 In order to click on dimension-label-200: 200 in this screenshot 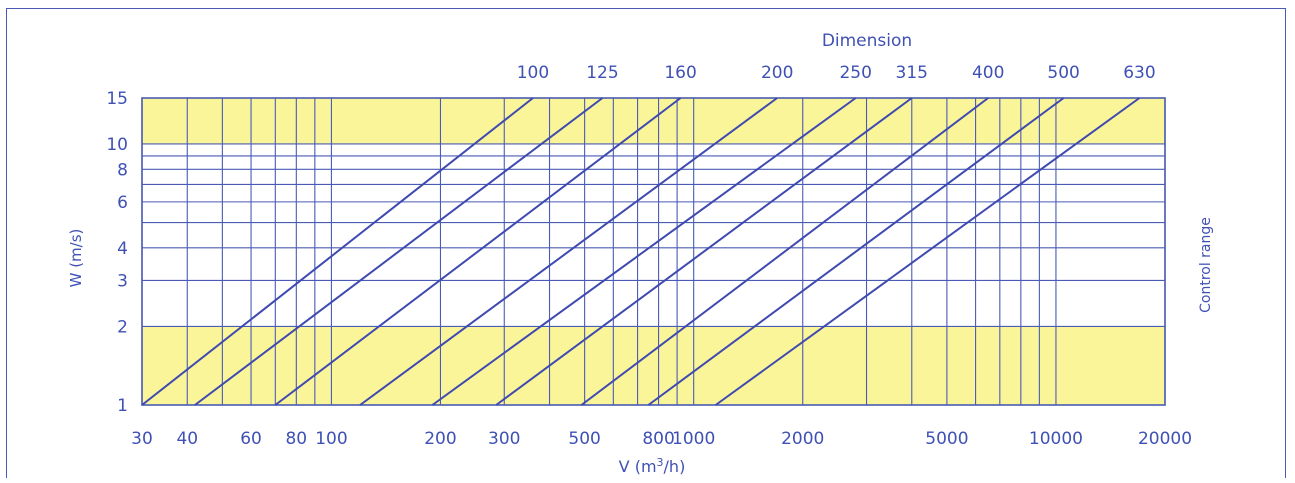, I will do `click(777, 73)`.